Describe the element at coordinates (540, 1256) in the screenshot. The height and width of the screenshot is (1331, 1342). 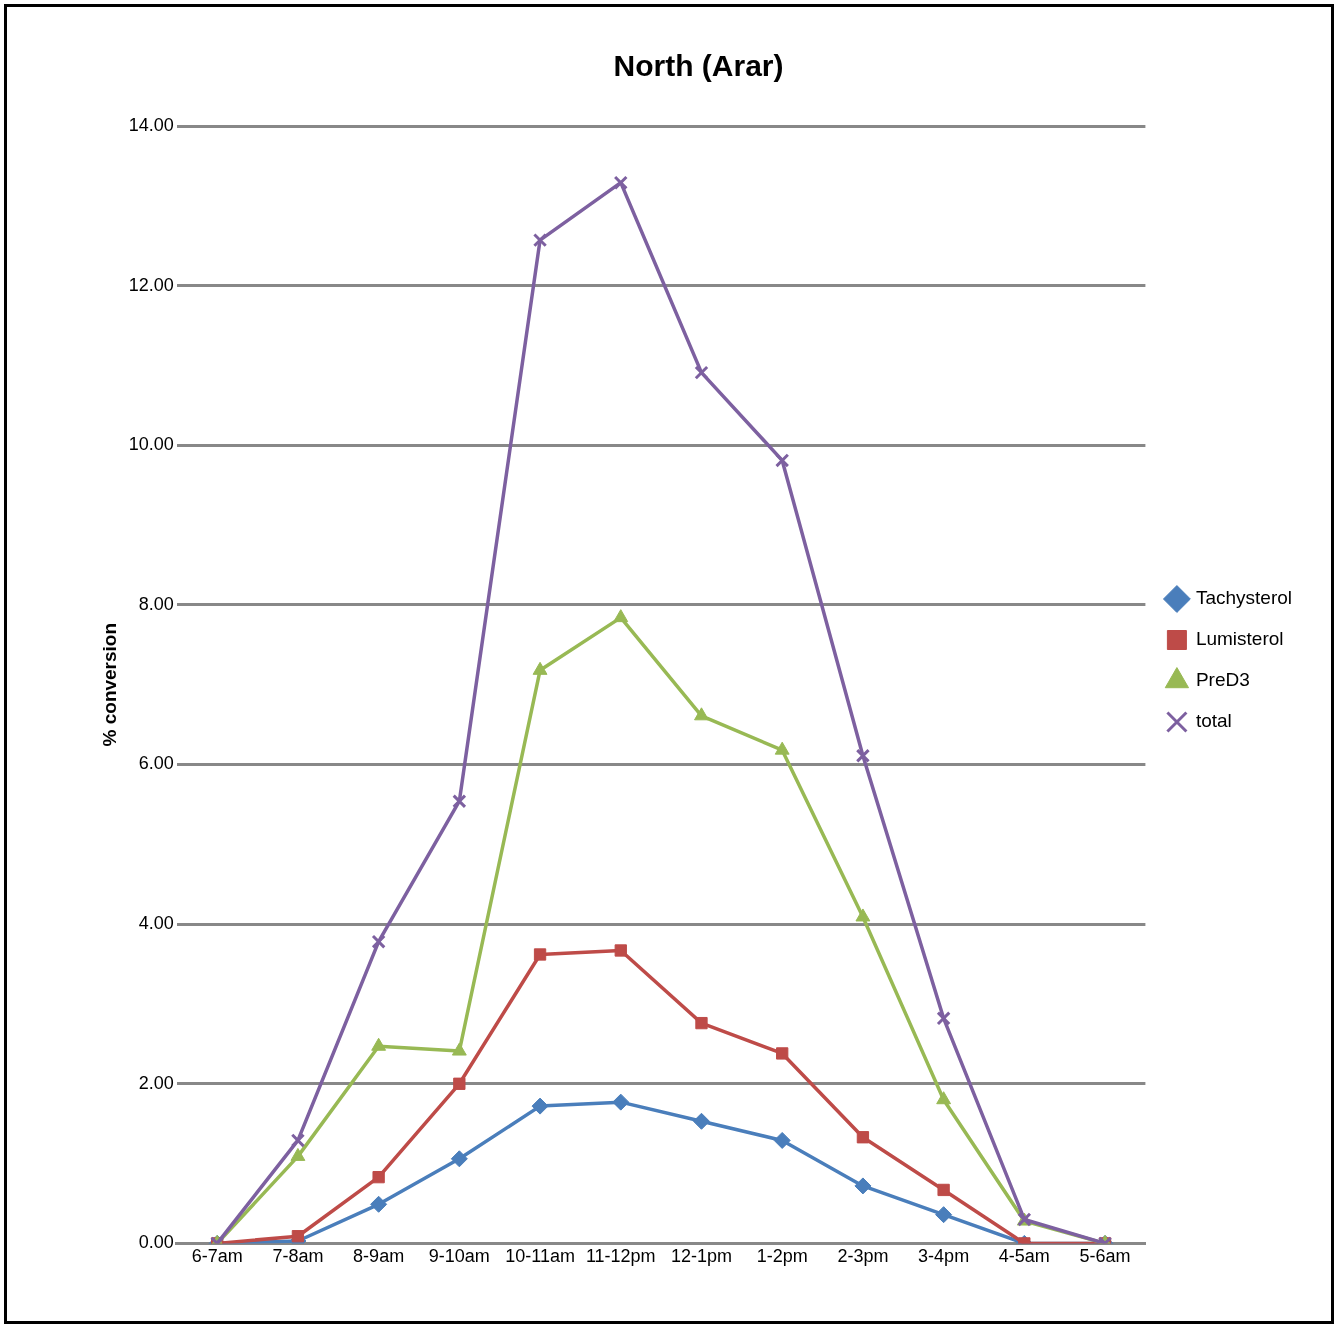
I see `x-tick-label: 10-11am` at that location.